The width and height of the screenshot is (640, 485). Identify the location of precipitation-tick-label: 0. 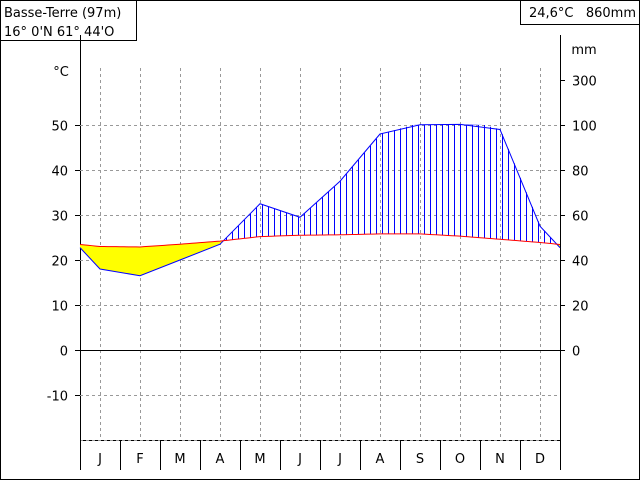
(576, 352).